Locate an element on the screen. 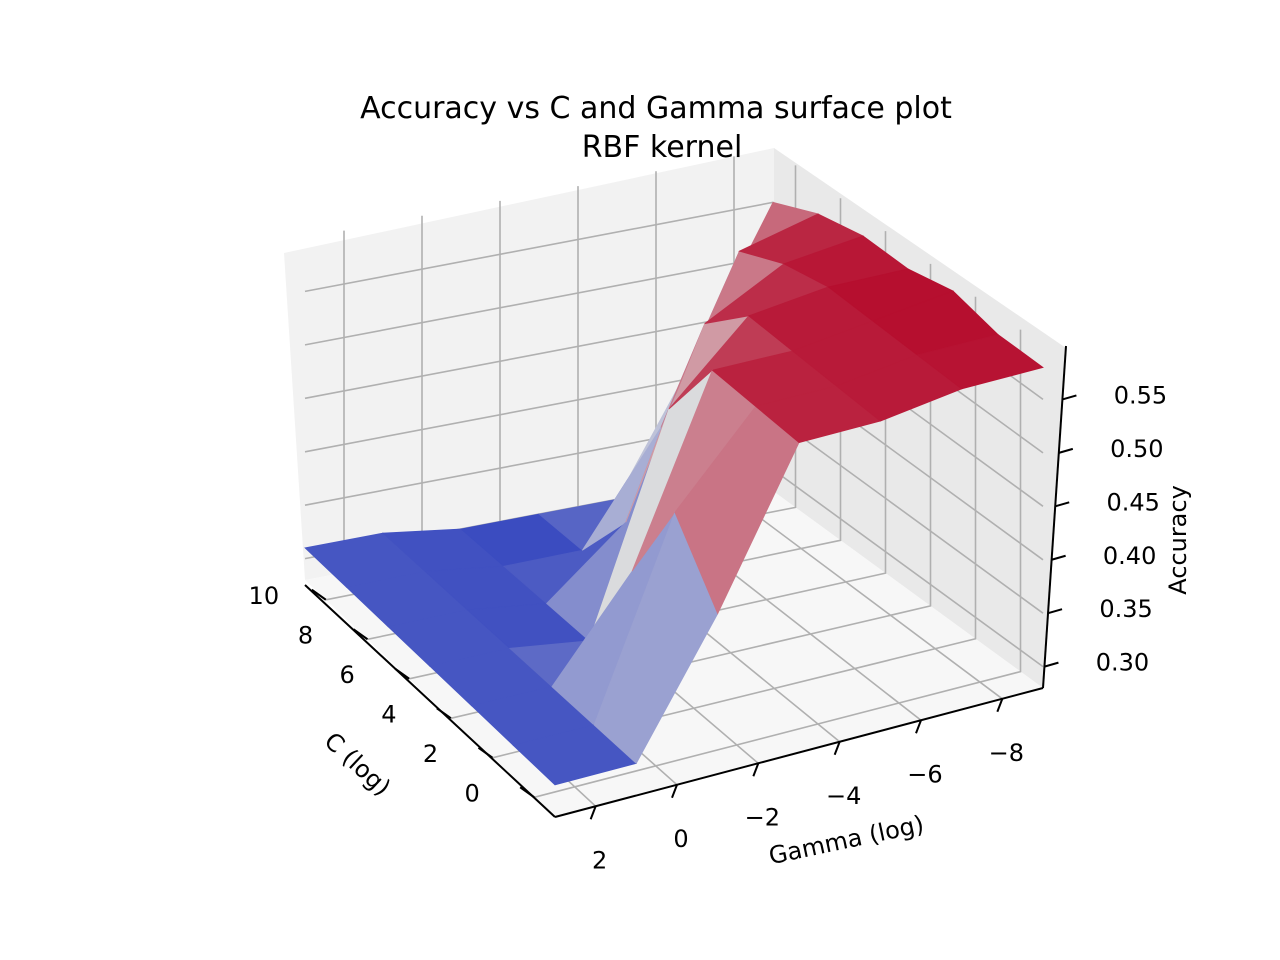  y-axis-label: Gamma (log) is located at coordinates (846, 840).